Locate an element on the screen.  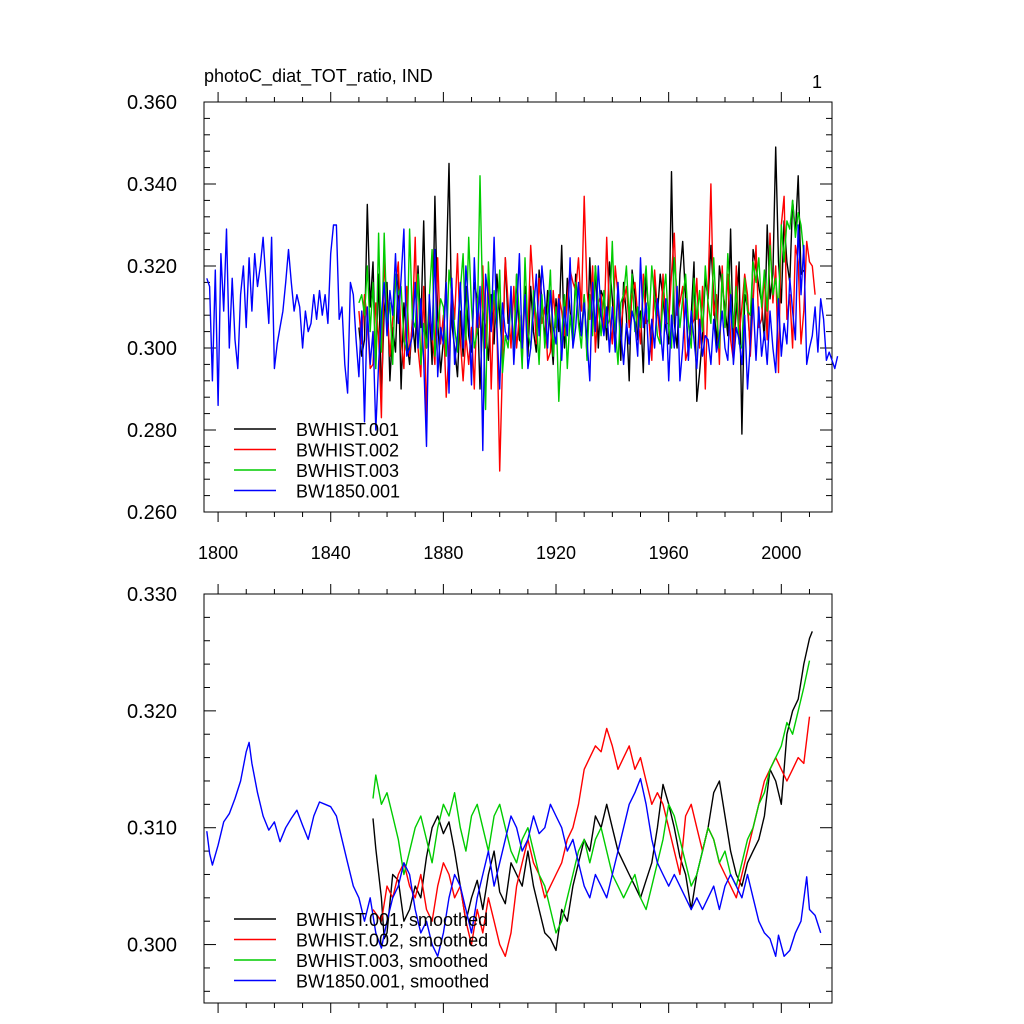
y-tick-label: 0.310 is located at coordinates (152, 829).